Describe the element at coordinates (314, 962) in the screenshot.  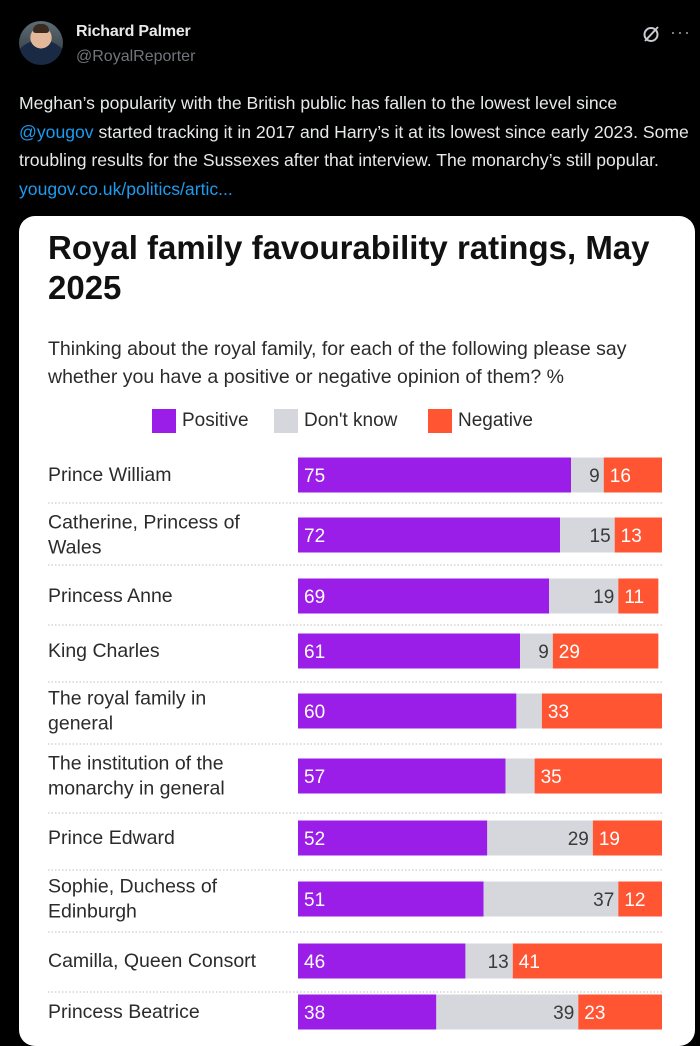
I see `value-label-positive: 46` at that location.